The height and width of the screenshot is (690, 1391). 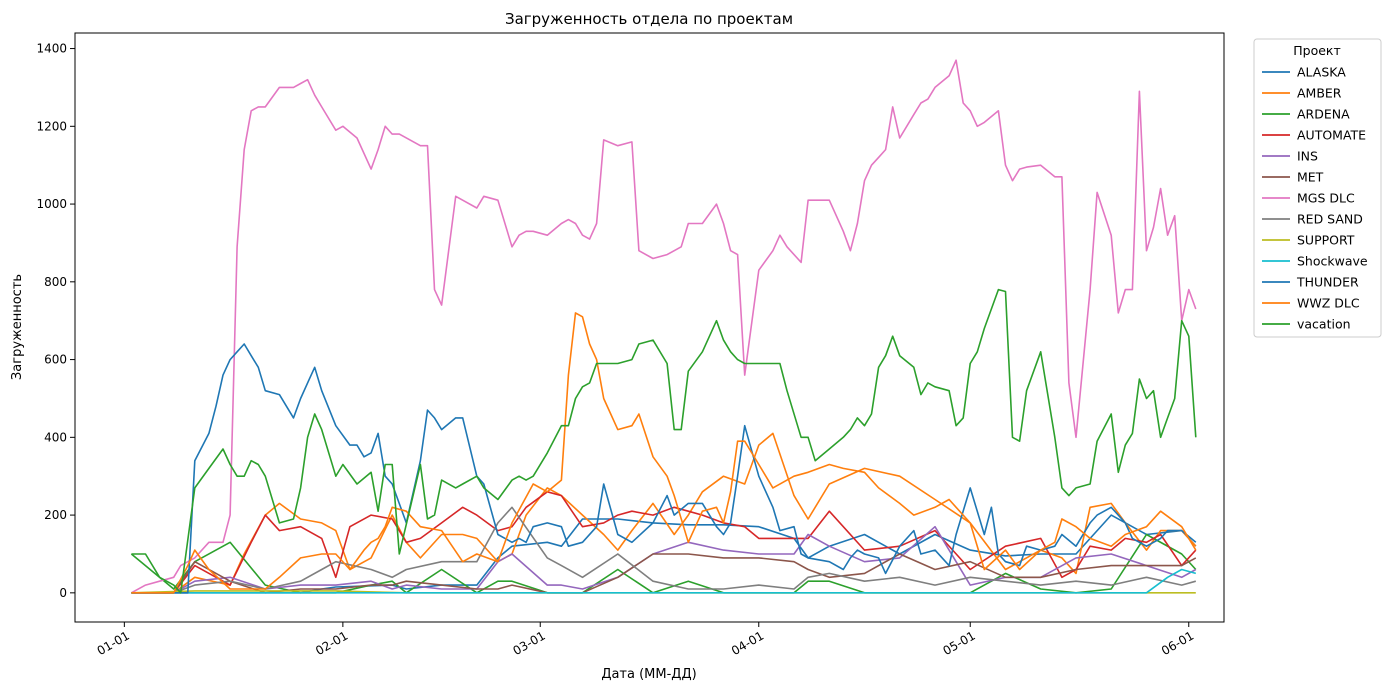 I want to click on x-axis-label: Дата (ММ-ДД), so click(x=648, y=674).